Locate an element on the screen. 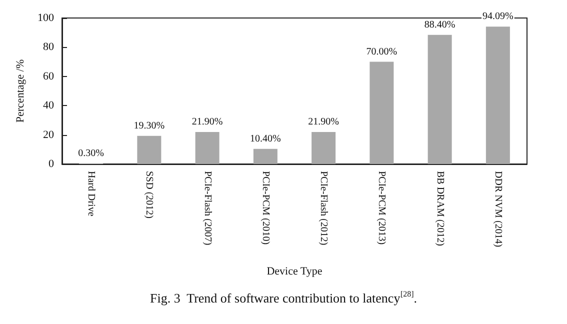  y-tick-label: 60 is located at coordinates (48, 76).